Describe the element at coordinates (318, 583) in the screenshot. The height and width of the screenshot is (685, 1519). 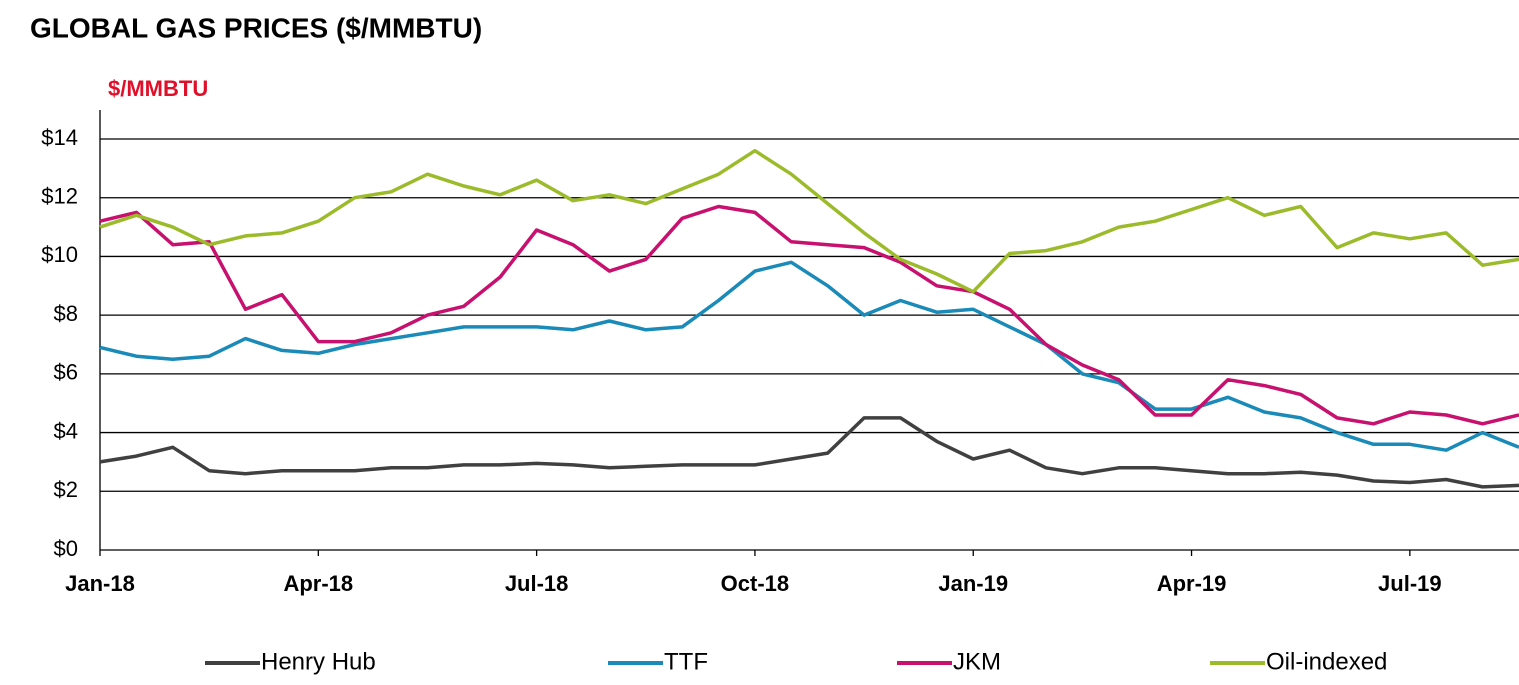
I see `x-tick-label: Apr-18` at that location.